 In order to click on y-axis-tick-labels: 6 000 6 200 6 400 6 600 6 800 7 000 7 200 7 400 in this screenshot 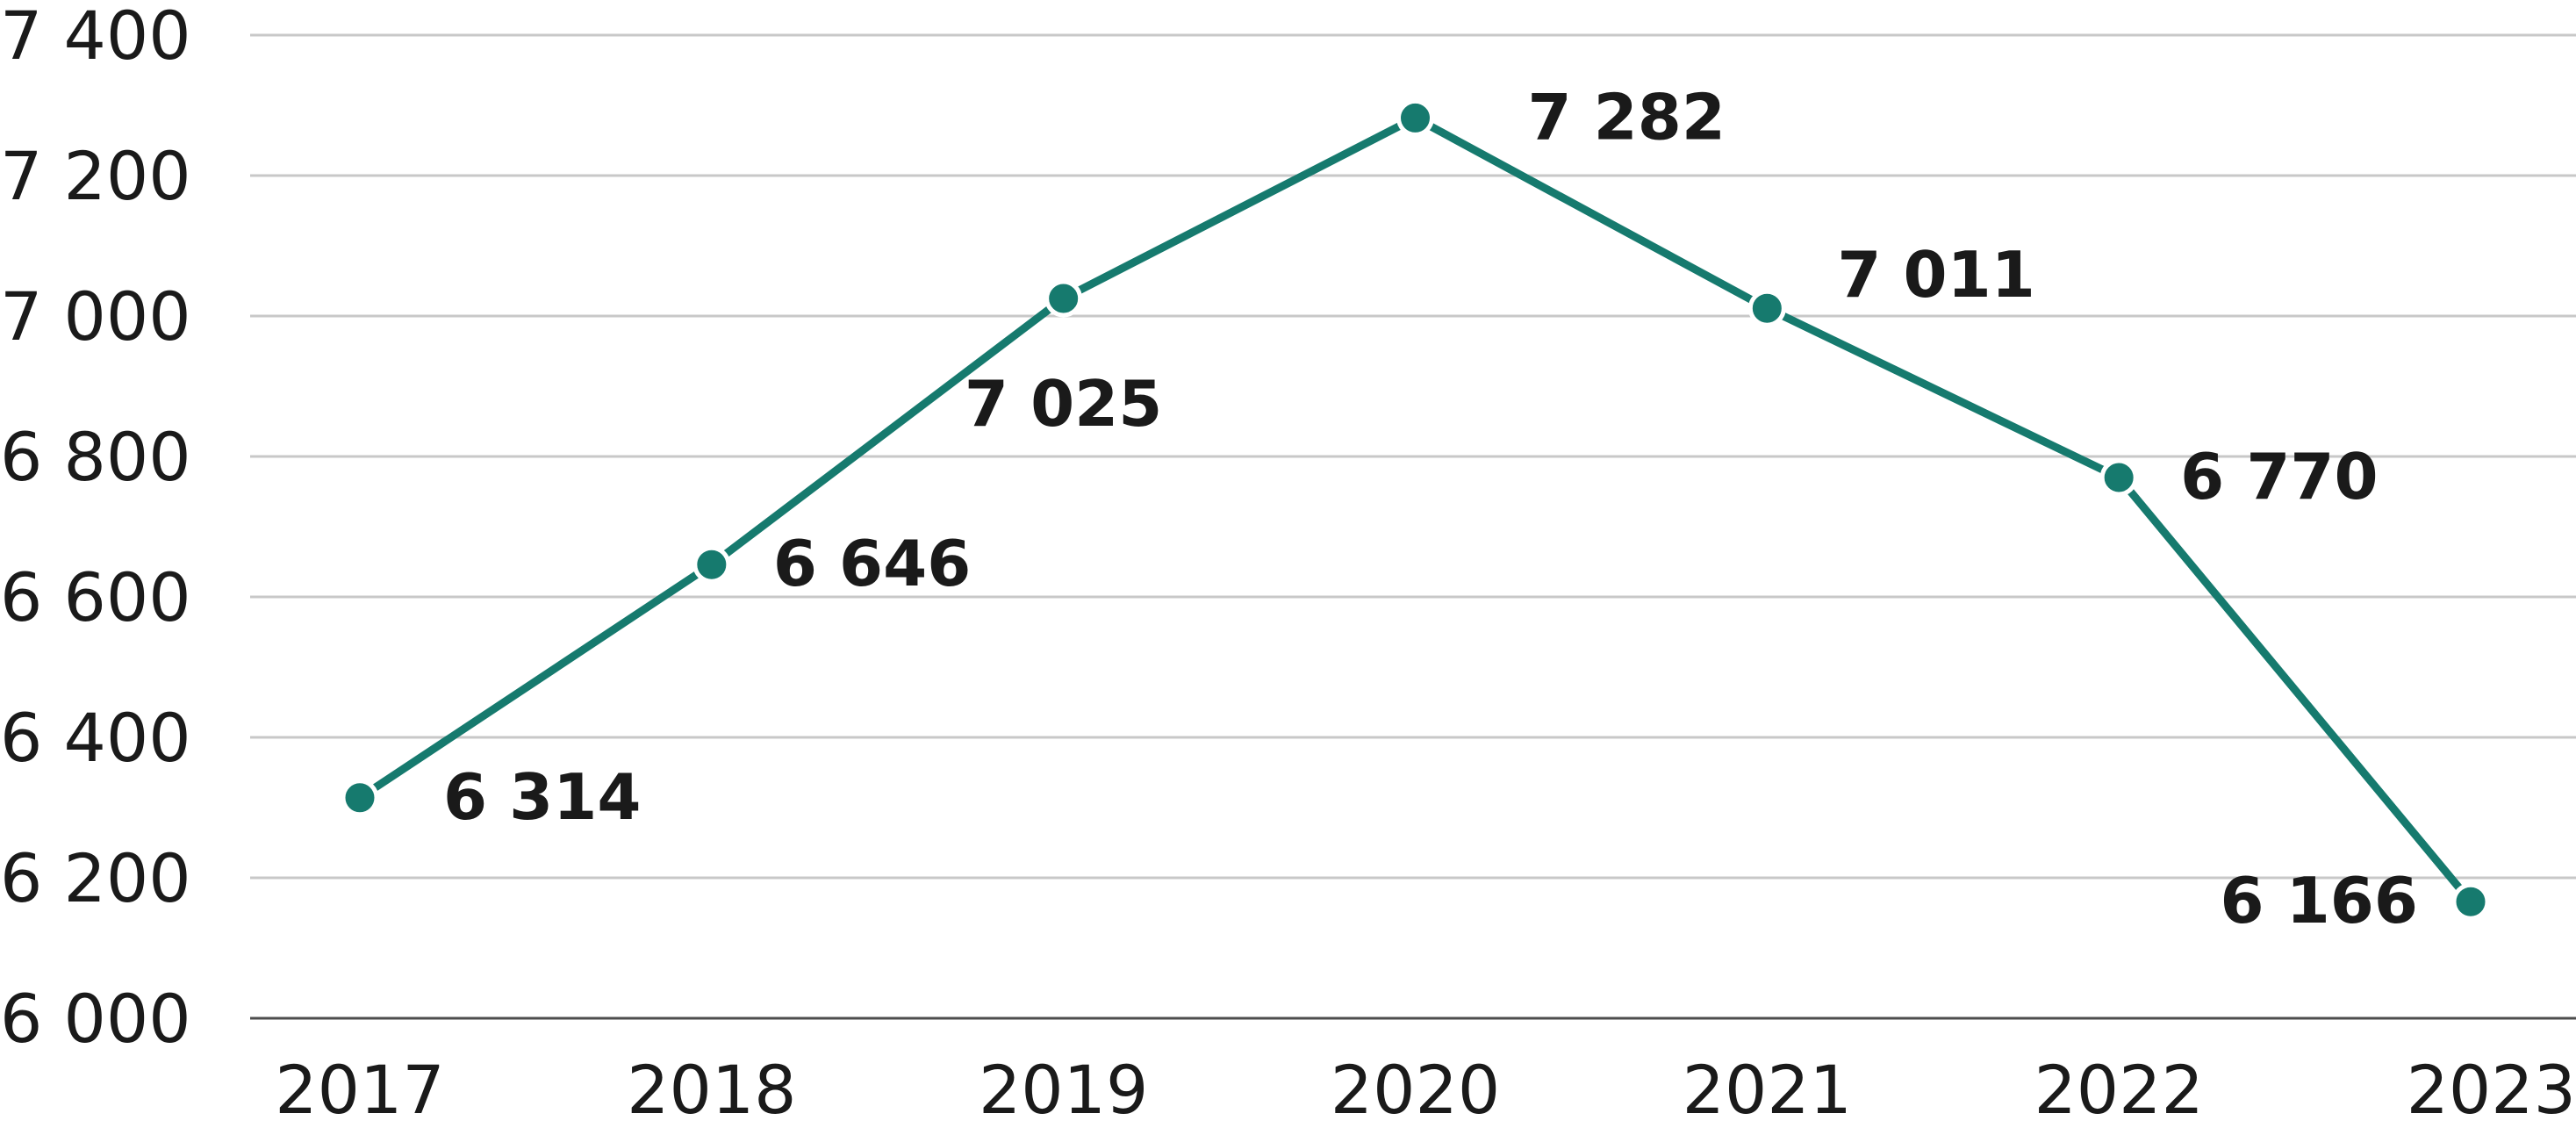, I will do `click(96, 529)`.